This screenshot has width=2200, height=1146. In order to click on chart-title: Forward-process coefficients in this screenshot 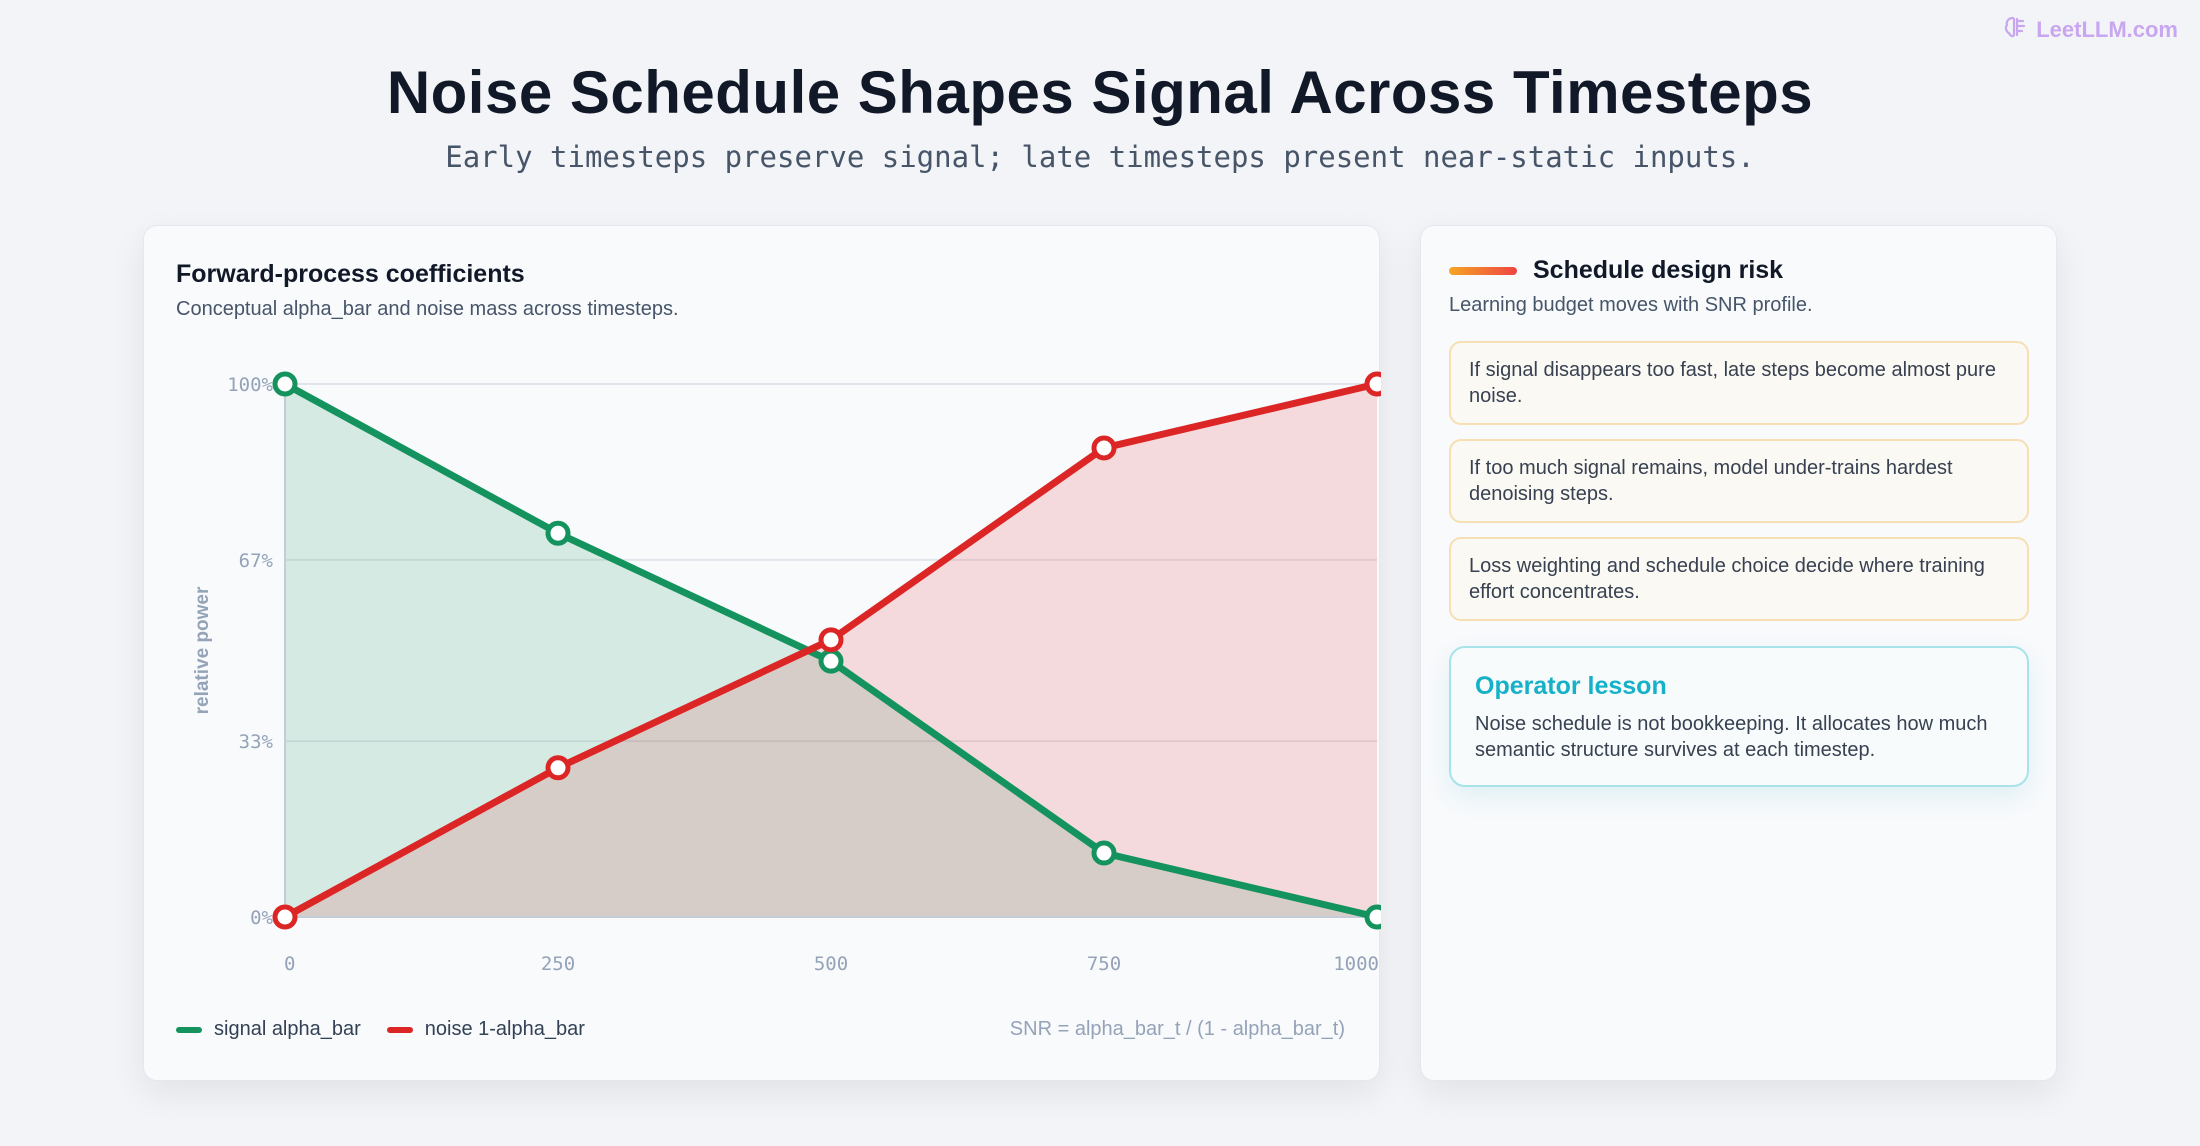, I will do `click(350, 274)`.